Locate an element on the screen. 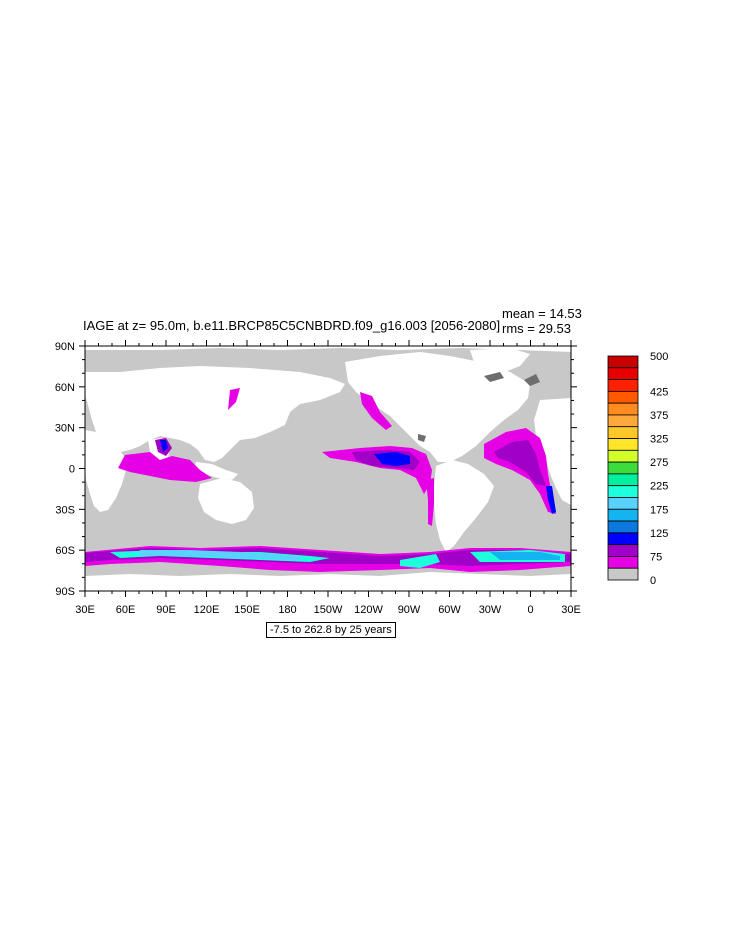 This screenshot has width=733, height=945. field-bay-blue is located at coordinates (164, 446).